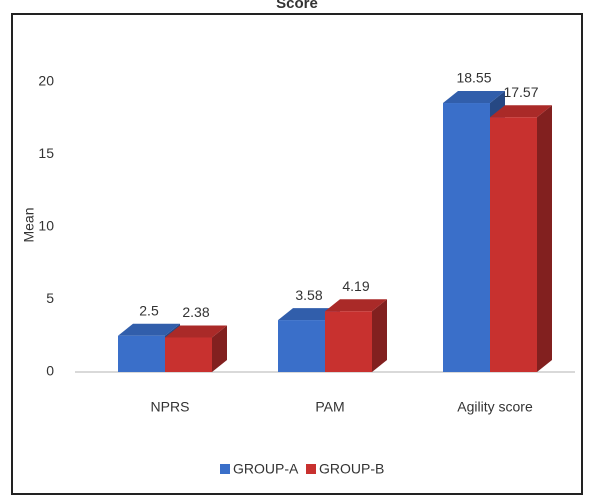  I want to click on data-label: 2.38, so click(195, 312).